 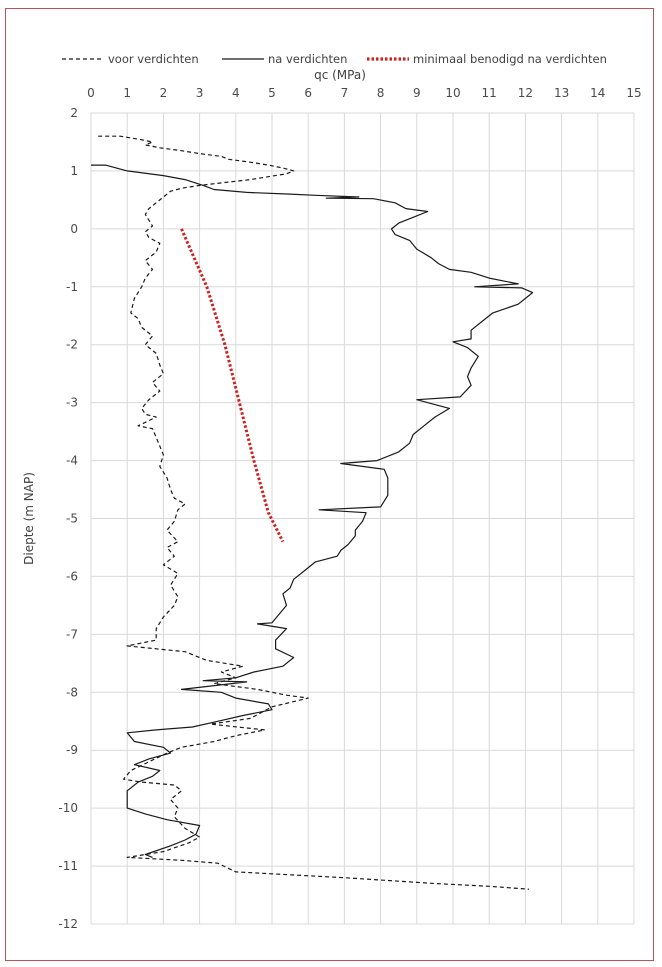 What do you see at coordinates (29, 518) in the screenshot?
I see `y-axis-title: Diepte (m NAP)` at bounding box center [29, 518].